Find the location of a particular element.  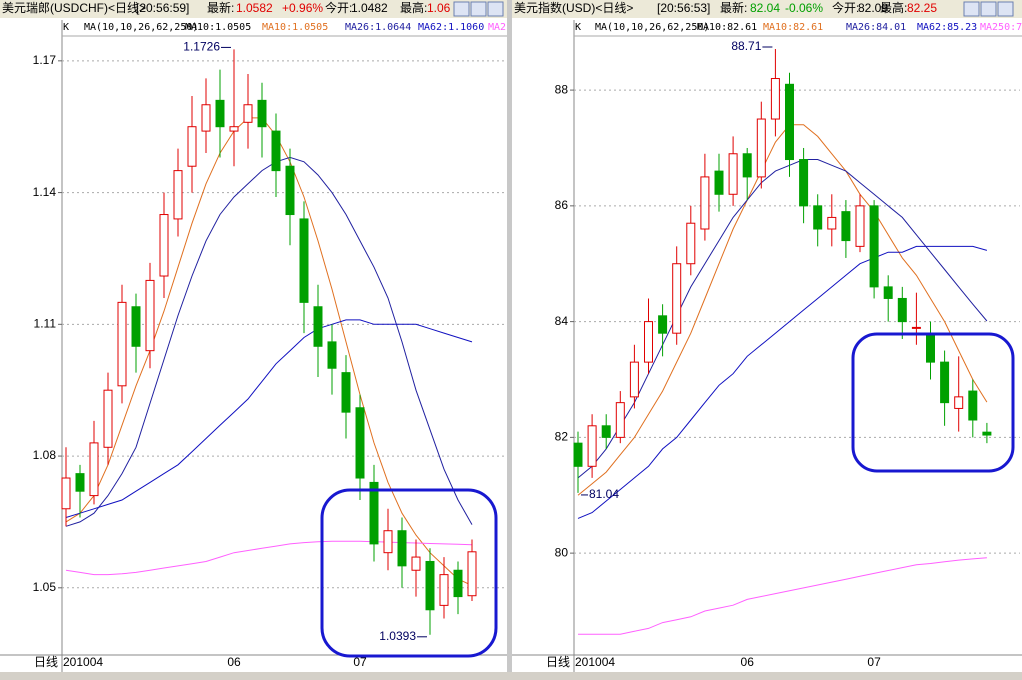

info-indicator: K is located at coordinates (66, 27).